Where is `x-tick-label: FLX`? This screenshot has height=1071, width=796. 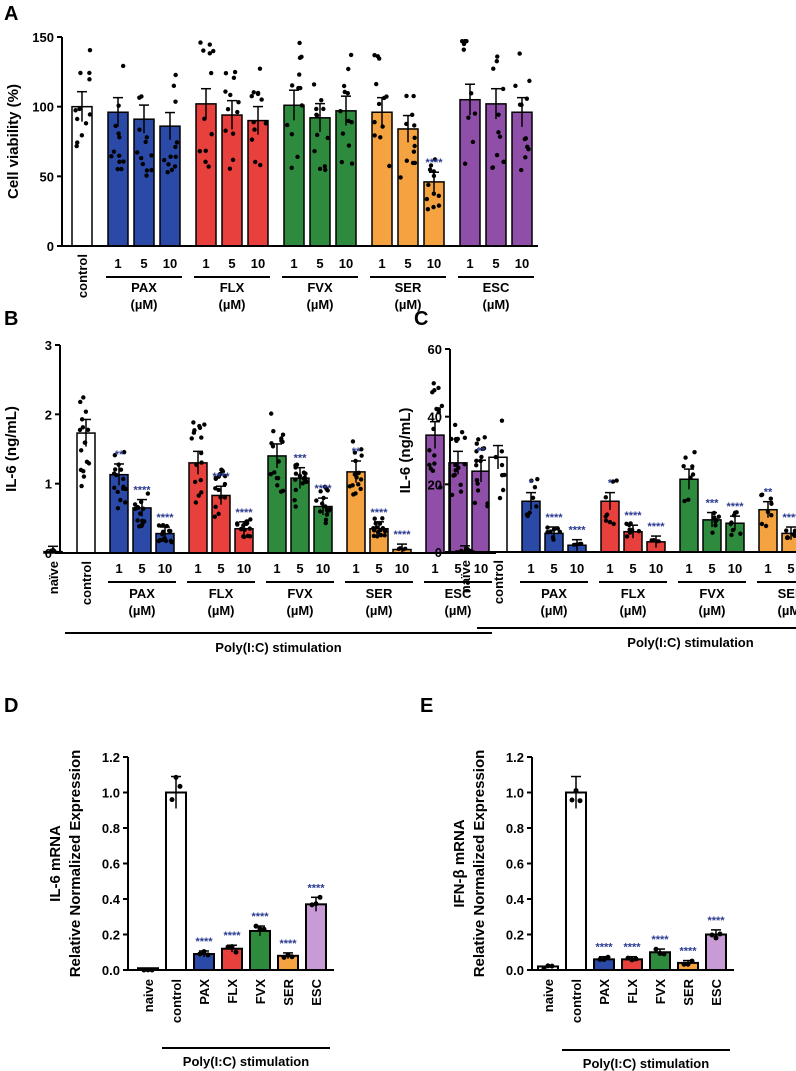
x-tick-label: FLX is located at coordinates (232, 991).